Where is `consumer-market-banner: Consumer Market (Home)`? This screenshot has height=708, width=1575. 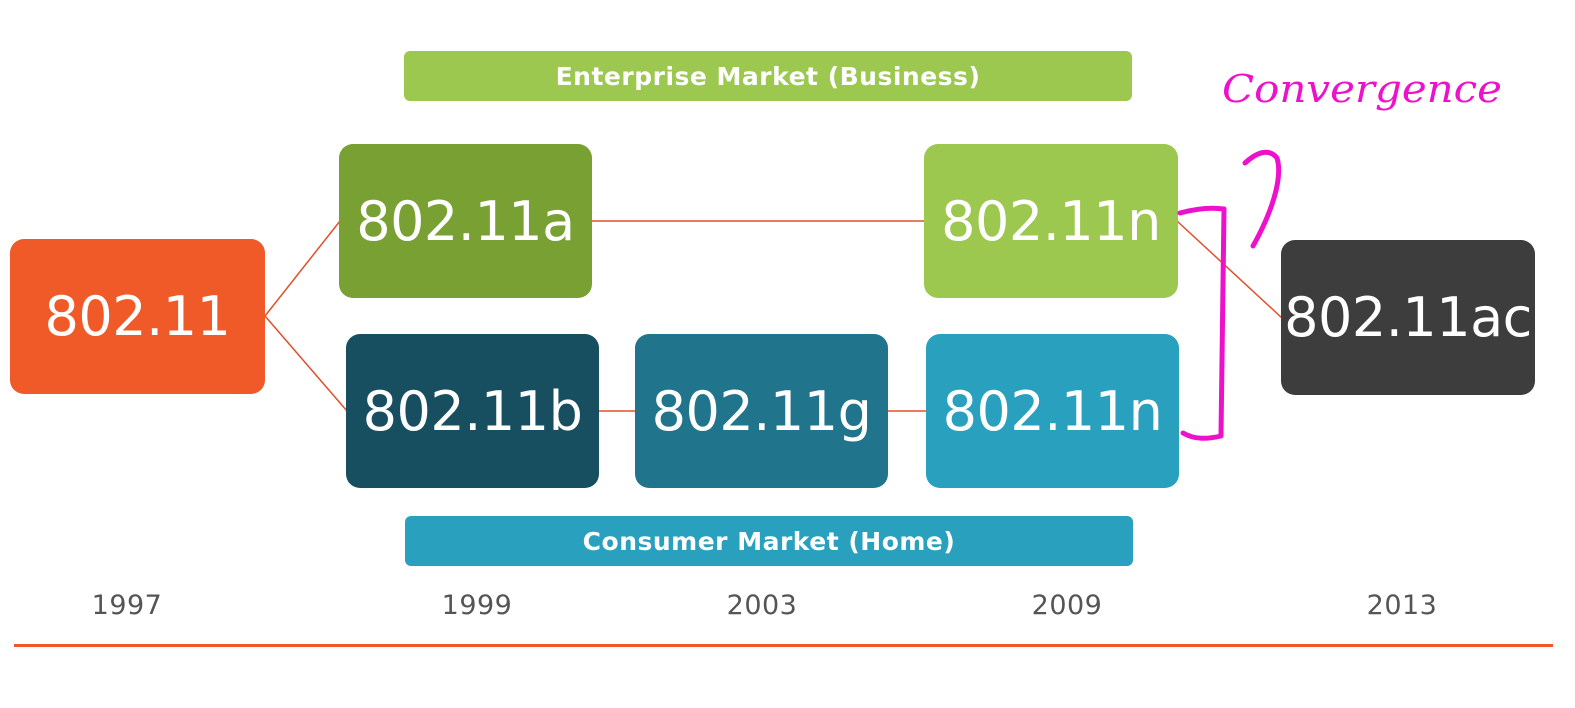
consumer-market-banner: Consumer Market (Home) is located at coordinates (769, 541).